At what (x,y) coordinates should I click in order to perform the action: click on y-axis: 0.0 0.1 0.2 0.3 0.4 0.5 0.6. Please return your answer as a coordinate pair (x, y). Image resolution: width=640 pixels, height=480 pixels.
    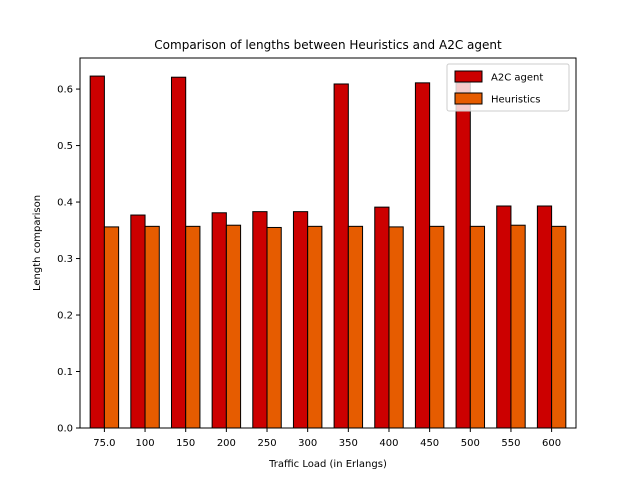
    Looking at the image, I should click on (68, 260).